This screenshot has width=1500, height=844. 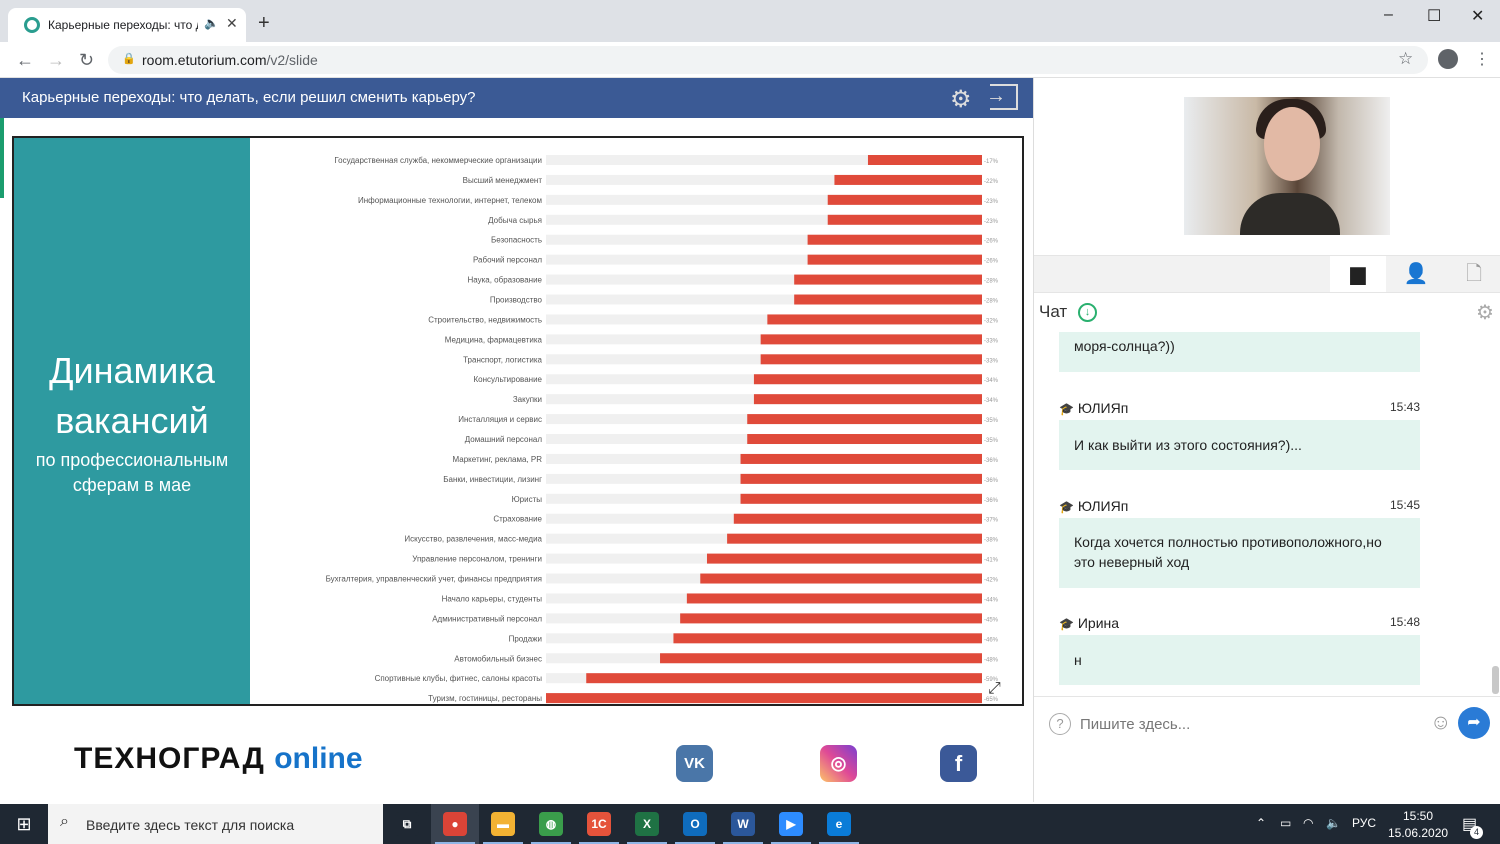 I want to click on speaker-icon: 🔈, so click(x=211, y=23).